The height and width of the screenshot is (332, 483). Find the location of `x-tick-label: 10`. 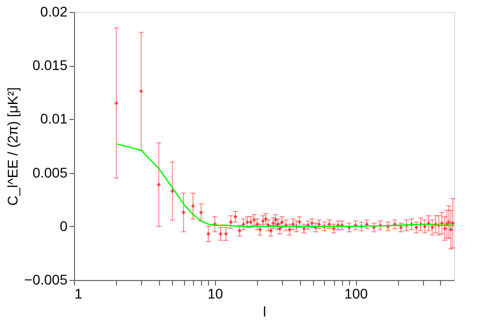

x-tick-label: 10 is located at coordinates (216, 294).